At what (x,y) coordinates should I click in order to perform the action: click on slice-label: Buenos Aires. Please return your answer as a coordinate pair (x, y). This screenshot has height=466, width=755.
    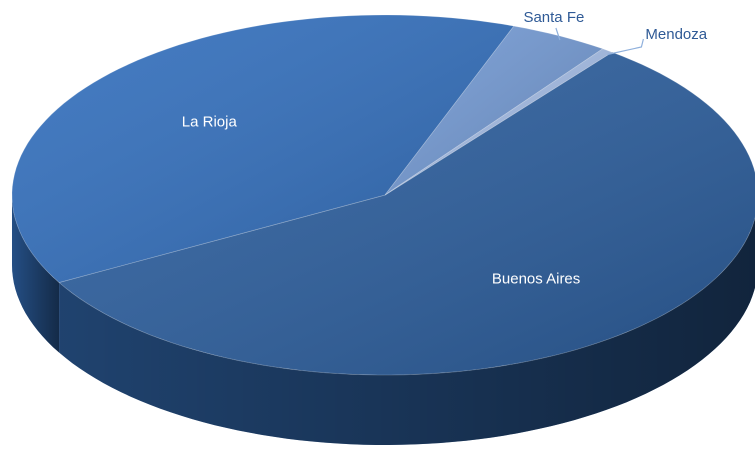
    Looking at the image, I should click on (536, 278).